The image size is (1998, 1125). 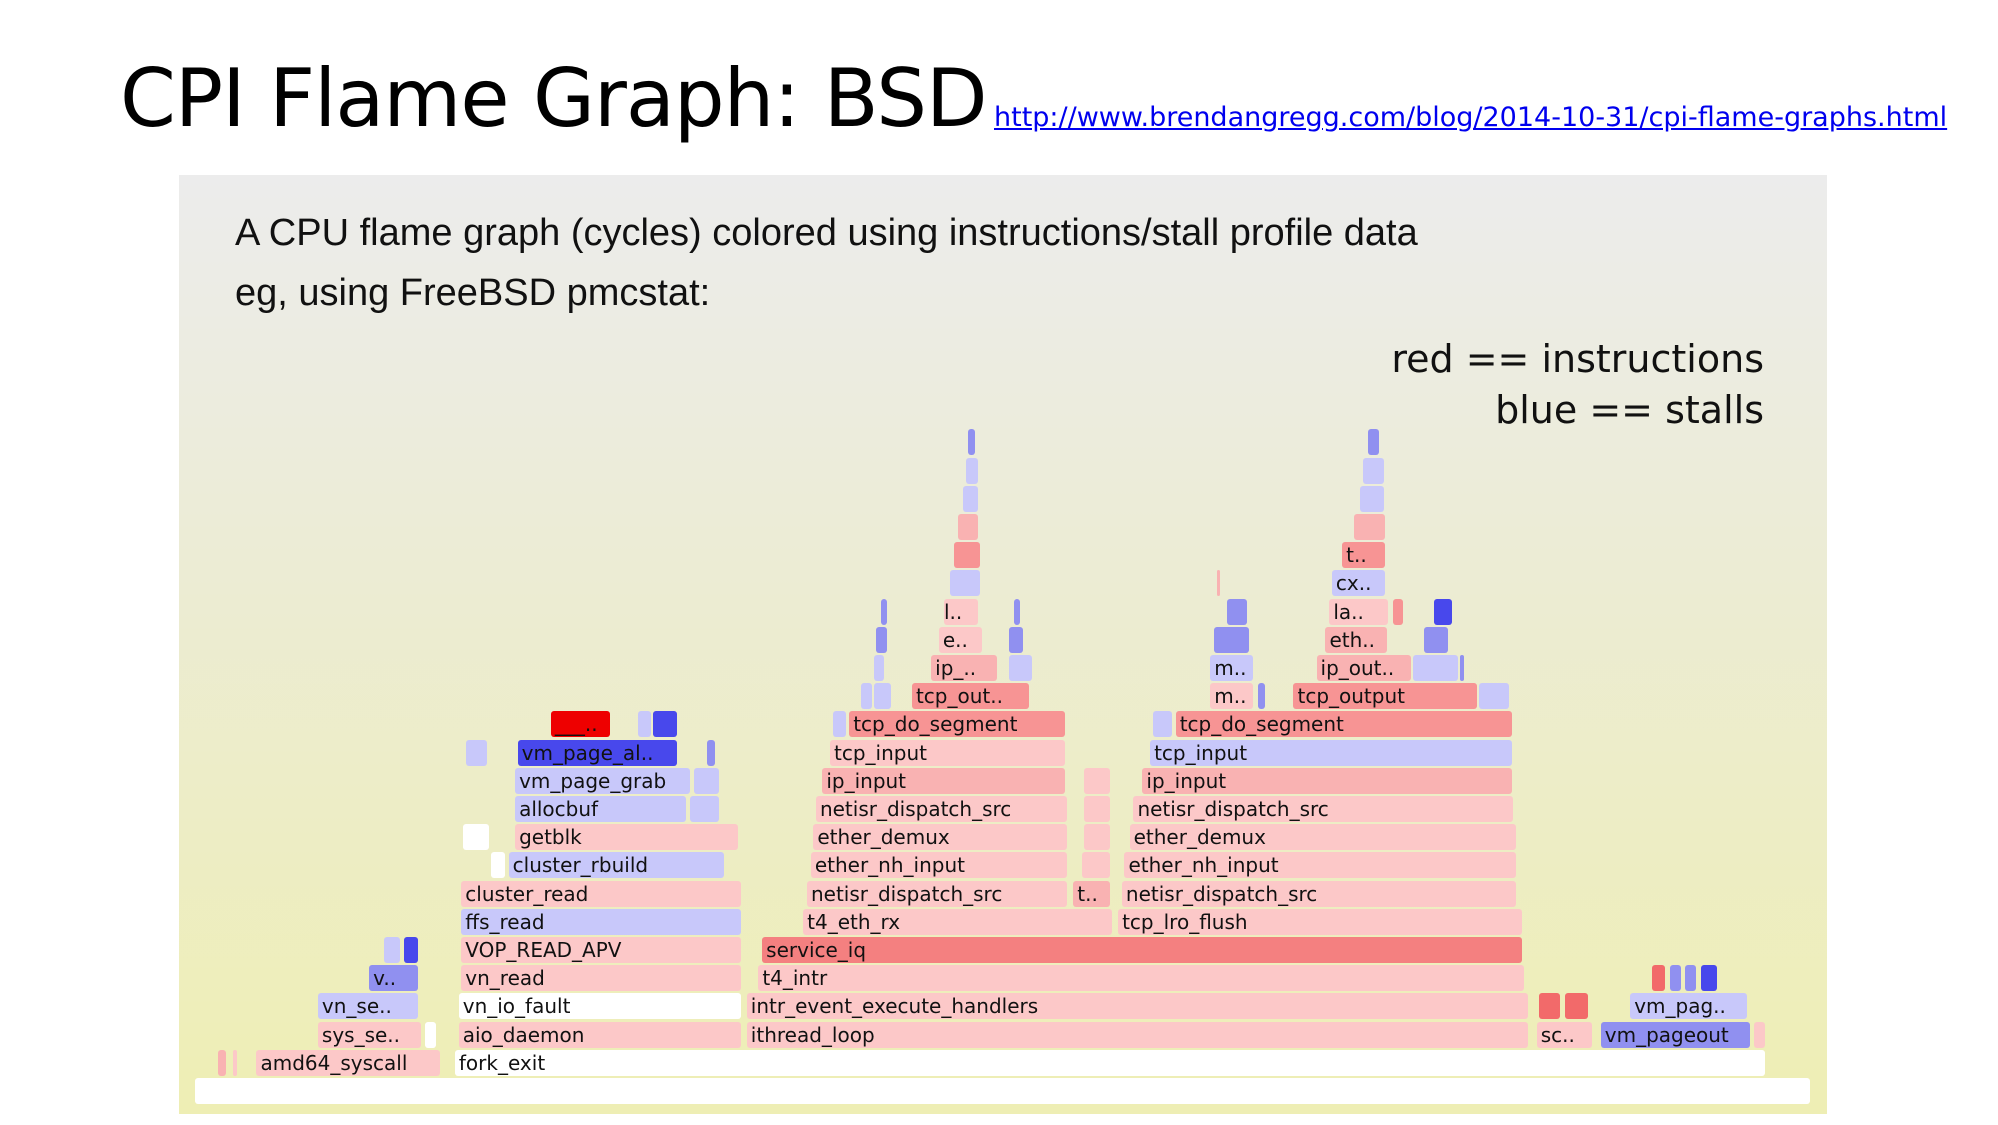 What do you see at coordinates (964, 668) in the screenshot?
I see `flame-frame-ip: ip_..` at bounding box center [964, 668].